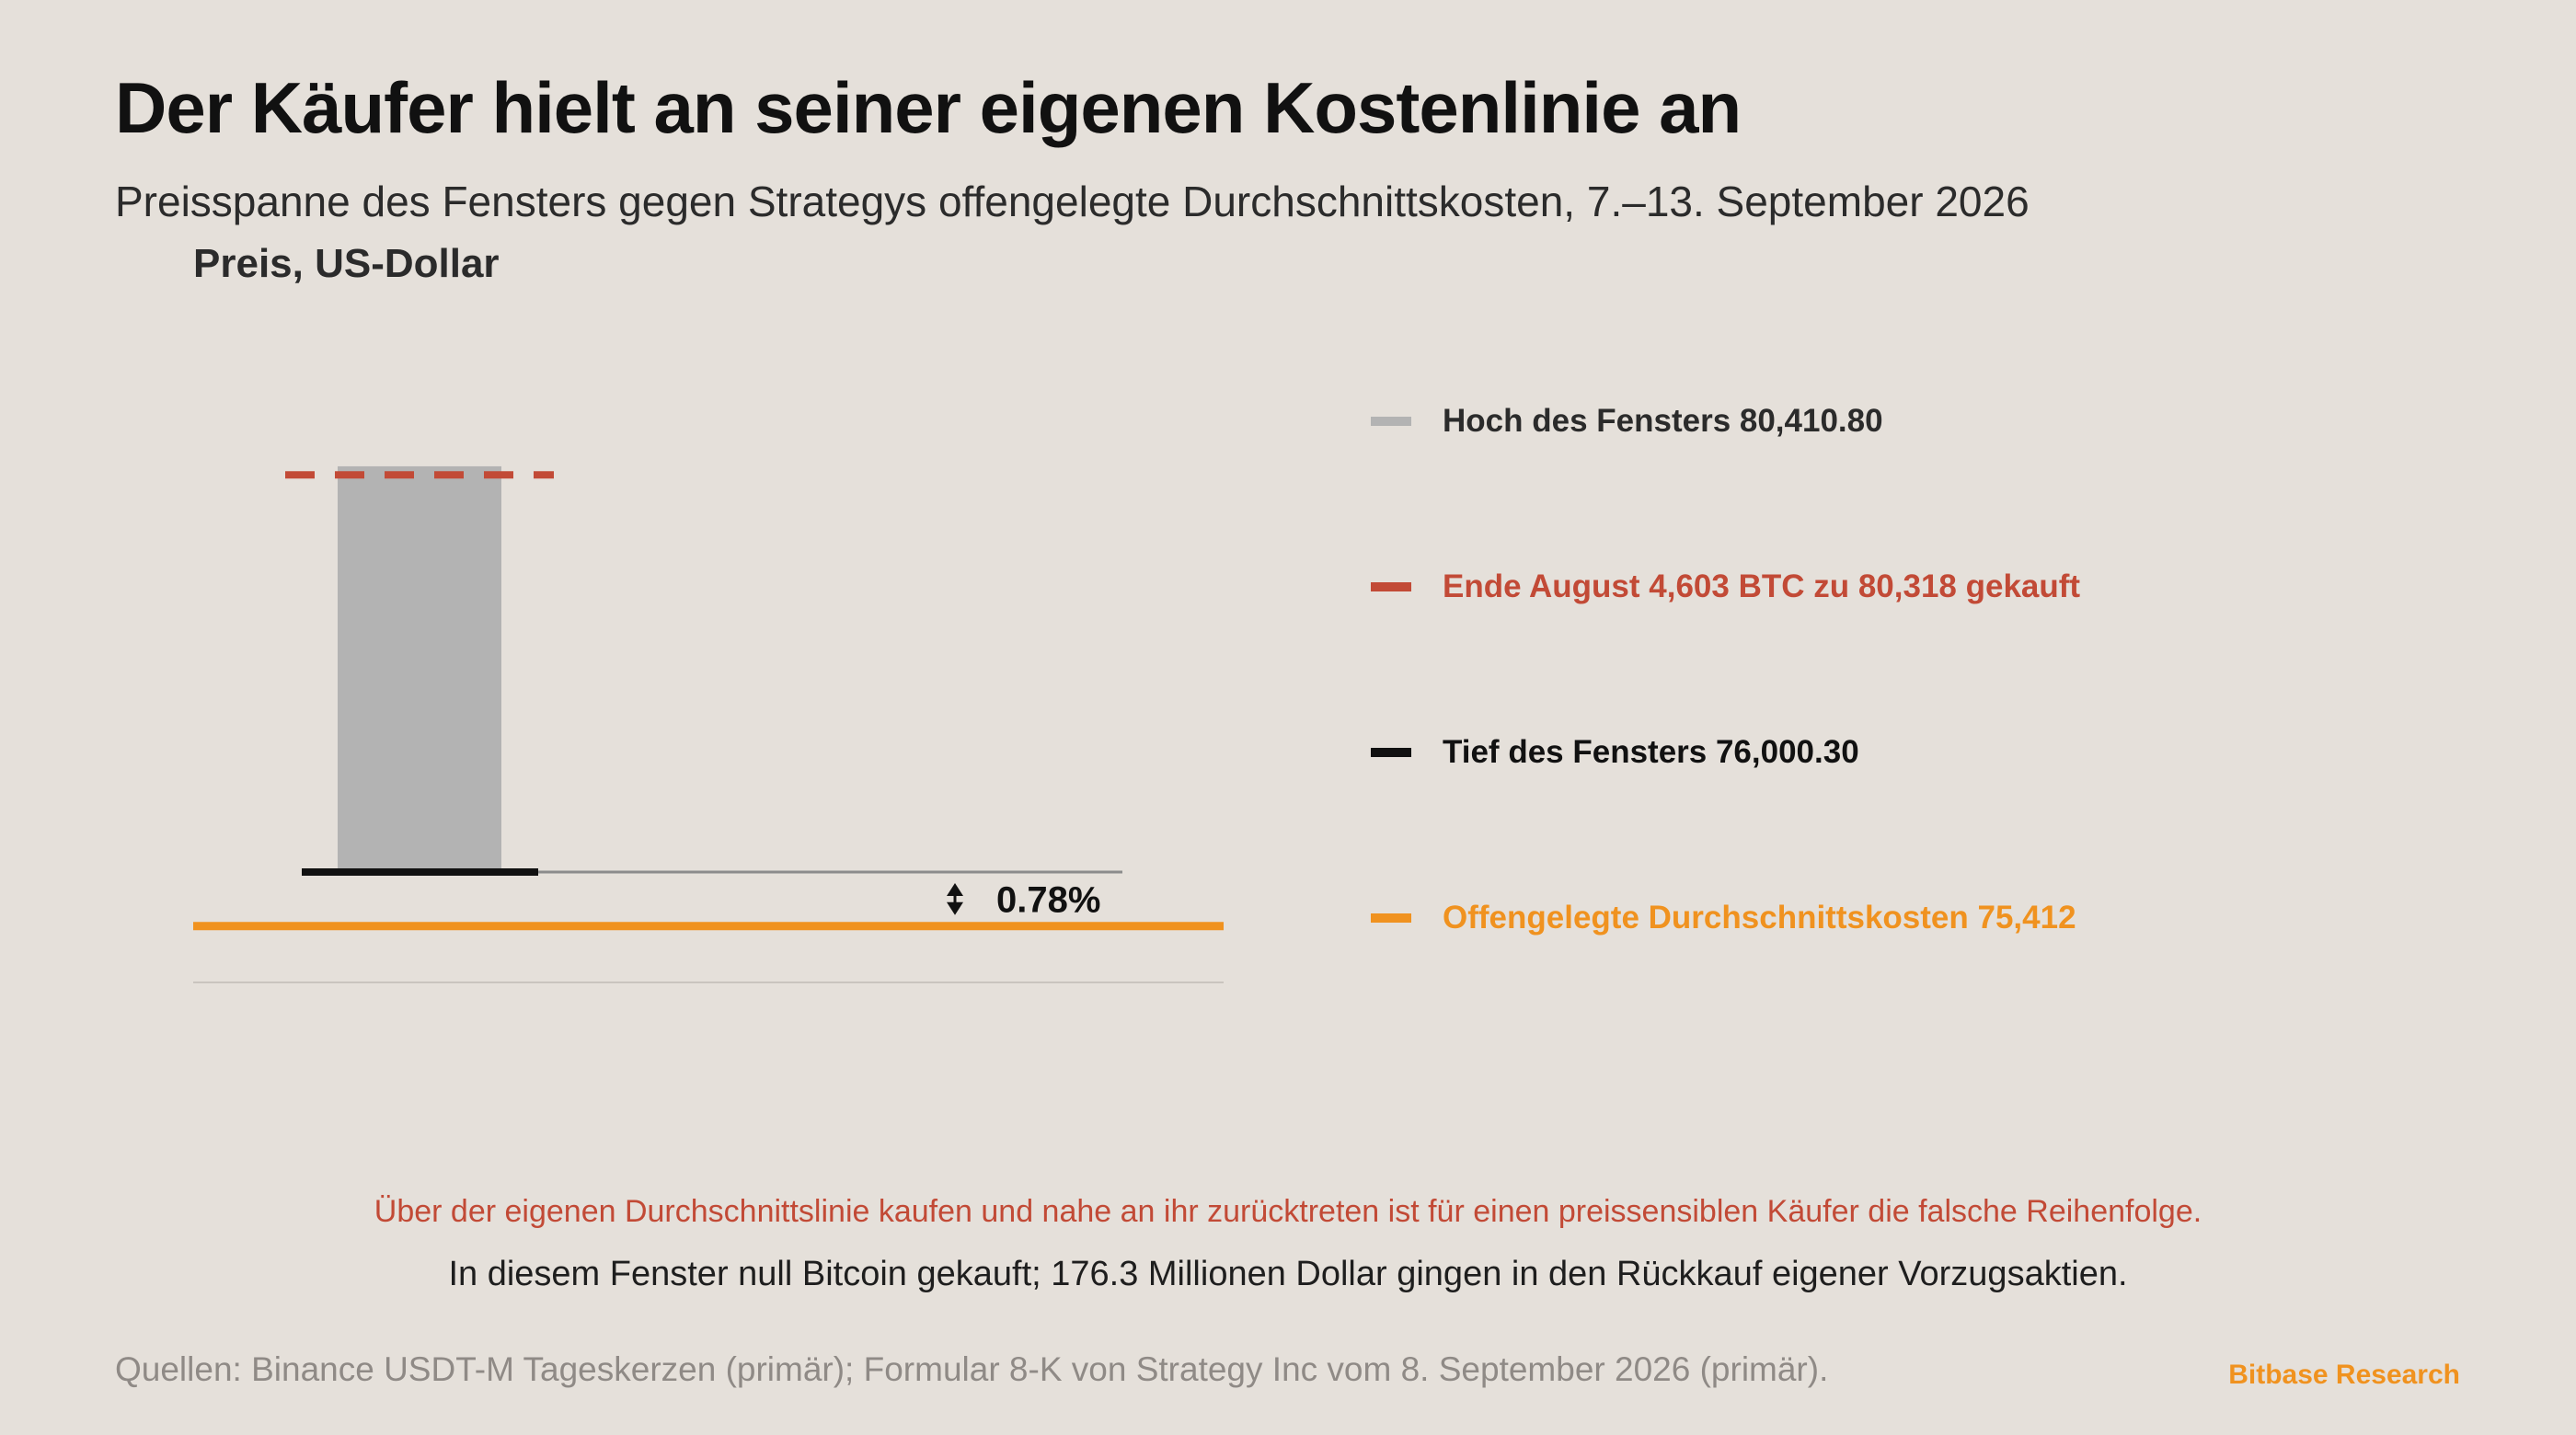 Image resolution: width=2576 pixels, height=1435 pixels. I want to click on gap-arrow-head-up, so click(955, 889).